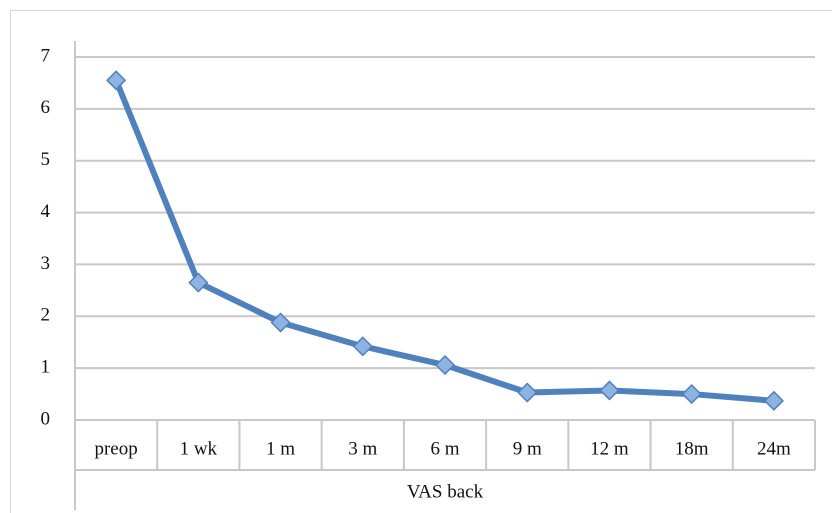 Image resolution: width=832 pixels, height=513 pixels. What do you see at coordinates (280, 448) in the screenshot?
I see `x-tick-label: 1 m` at bounding box center [280, 448].